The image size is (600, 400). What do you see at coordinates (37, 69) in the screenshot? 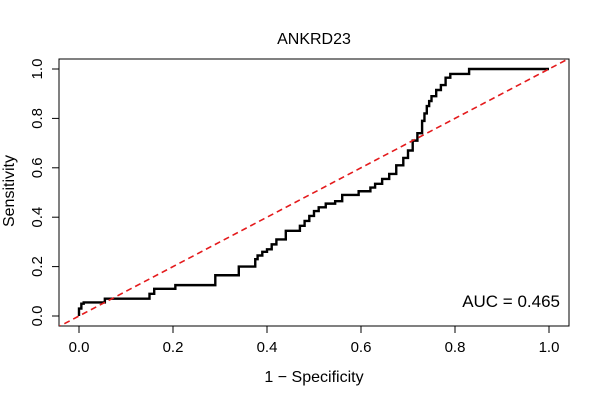
I see `y-tick-label-5: 1.0` at bounding box center [37, 69].